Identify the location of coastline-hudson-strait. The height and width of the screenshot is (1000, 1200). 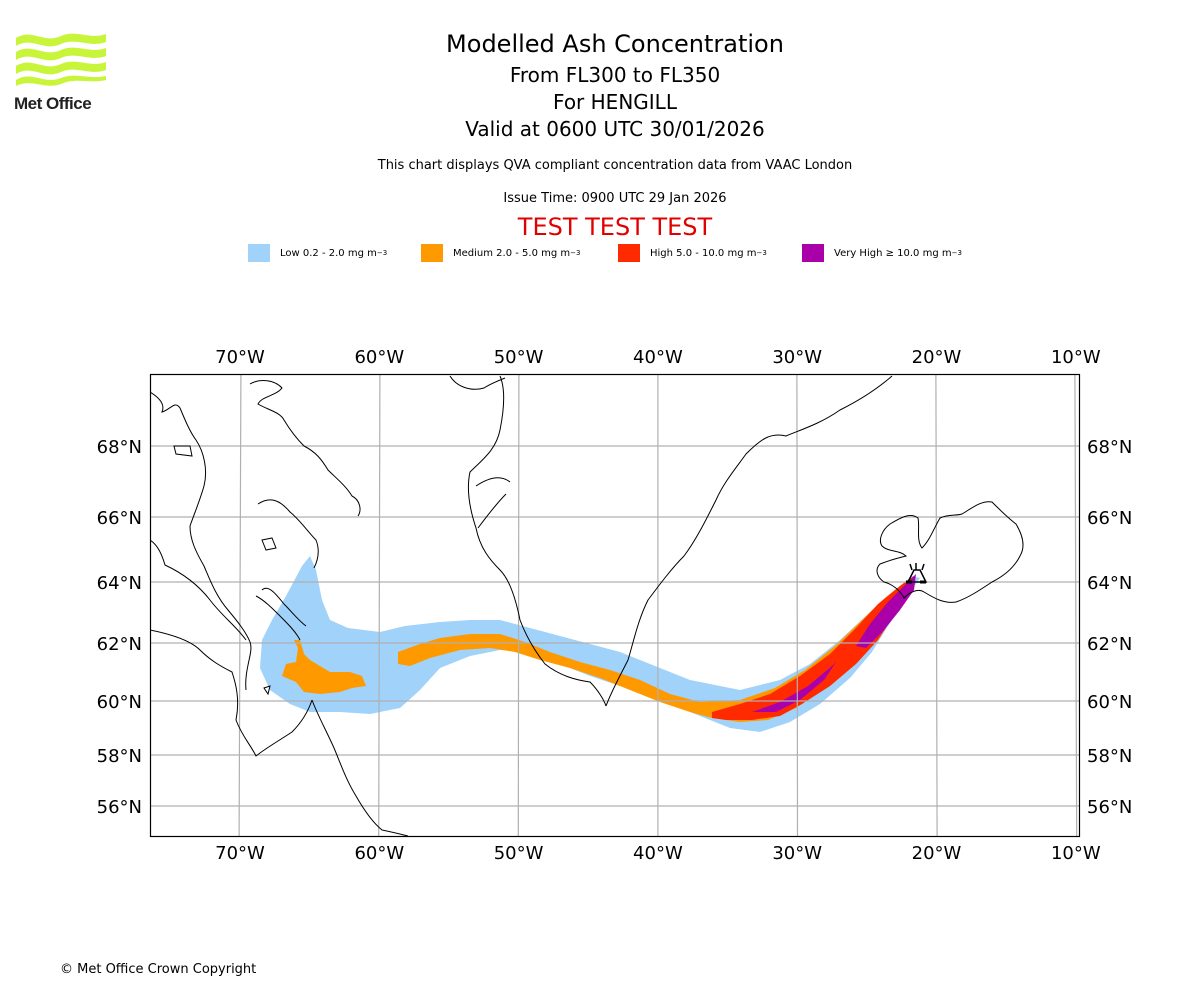
(281, 614).